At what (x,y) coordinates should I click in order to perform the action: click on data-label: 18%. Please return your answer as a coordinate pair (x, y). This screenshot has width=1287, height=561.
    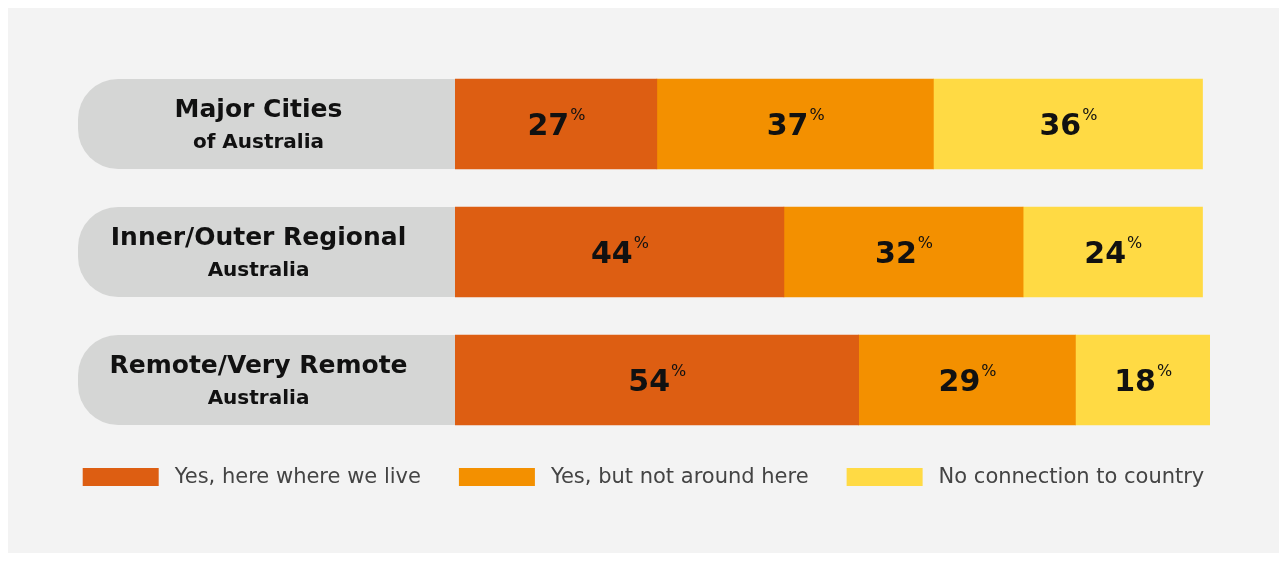
    Looking at the image, I should click on (1143, 379).